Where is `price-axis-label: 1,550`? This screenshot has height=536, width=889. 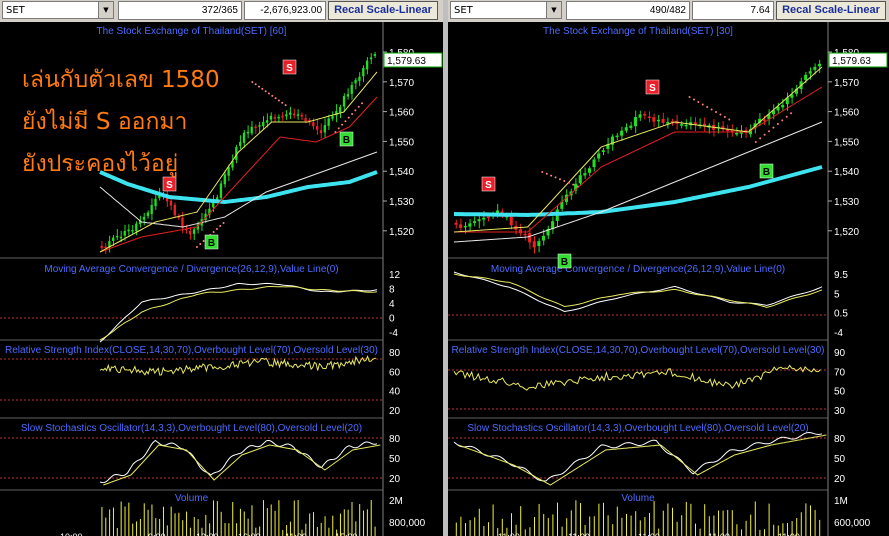 price-axis-label: 1,550 is located at coordinates (846, 142).